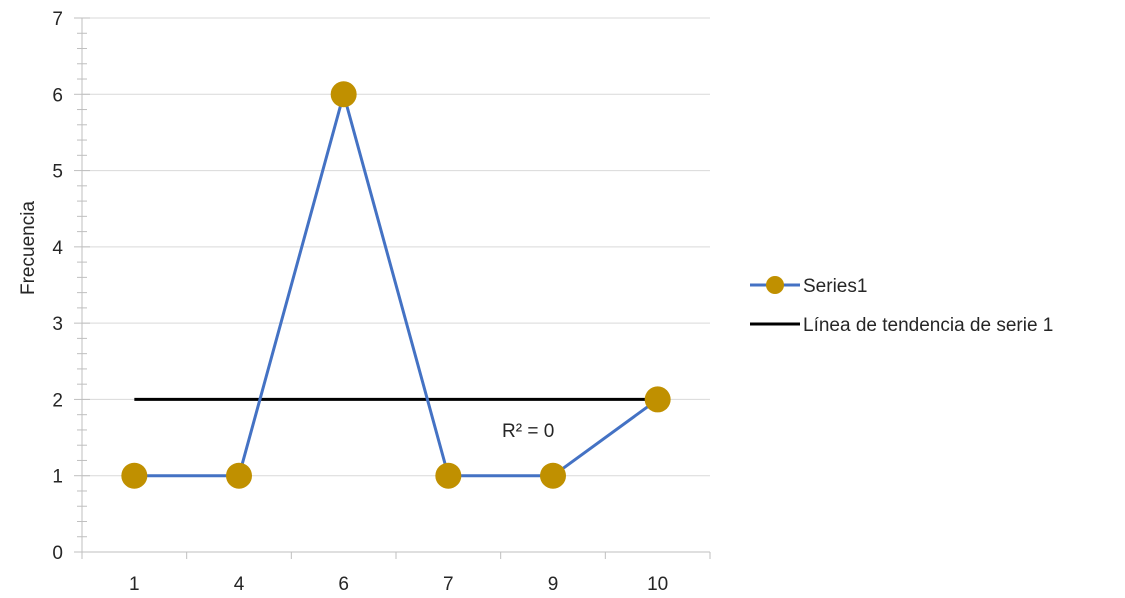  I want to click on x-tick-labels: 1 4 6 7 9 10, so click(398, 584).